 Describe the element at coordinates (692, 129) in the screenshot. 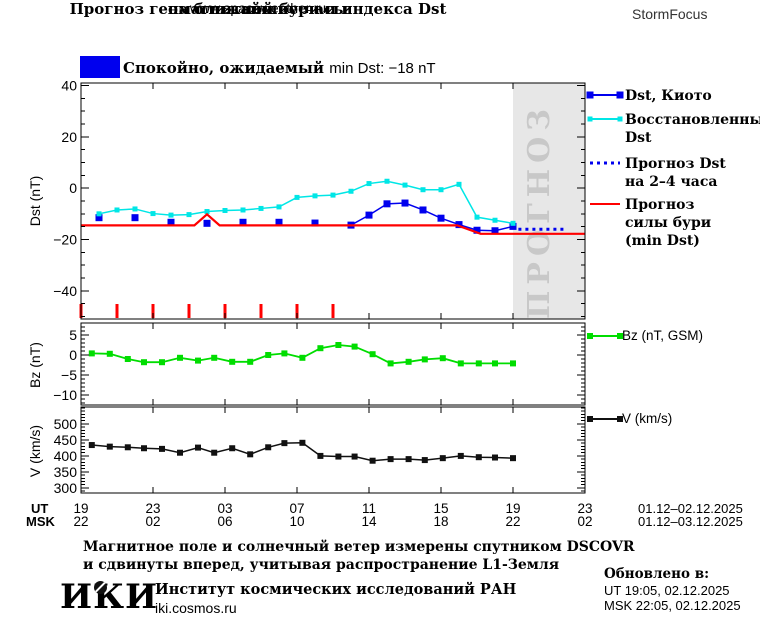

I see `legend-item-reconstructed-dst: Восстановленный Dst` at that location.